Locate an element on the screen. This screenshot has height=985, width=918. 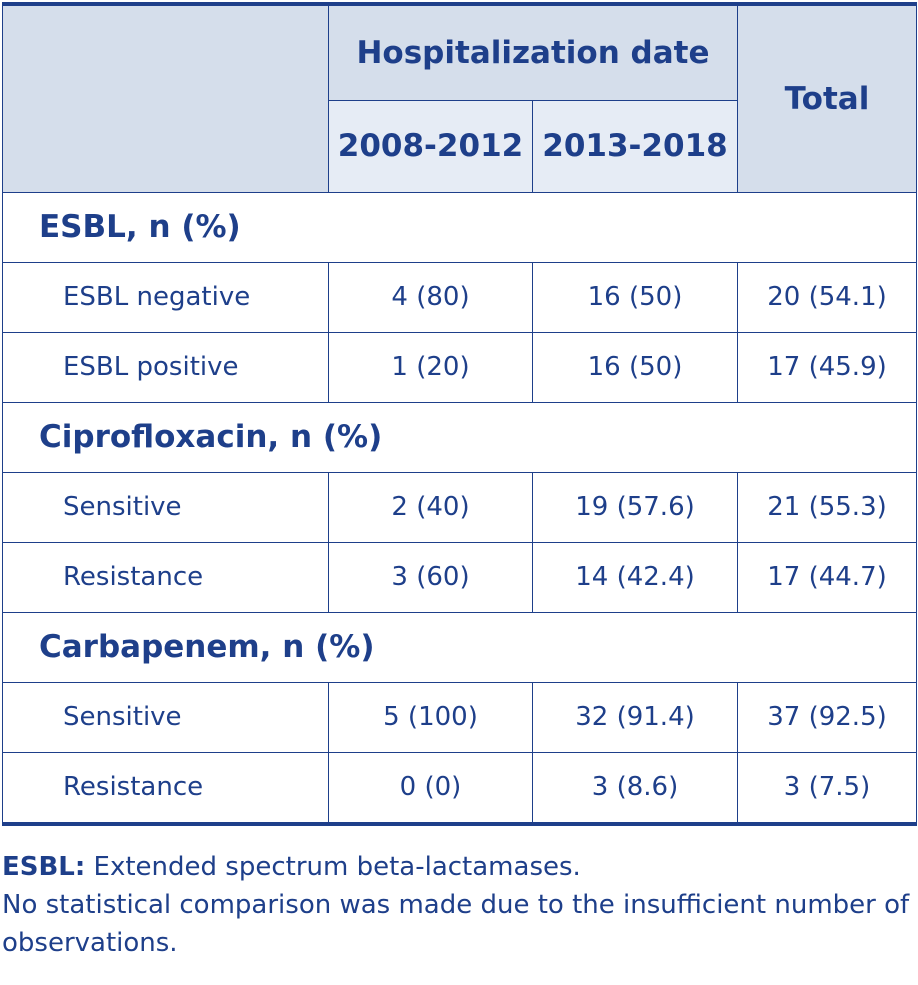
table-row: ESBL positive 1 (20) 16 (50) 17 (45.9) is located at coordinates (459, 367).